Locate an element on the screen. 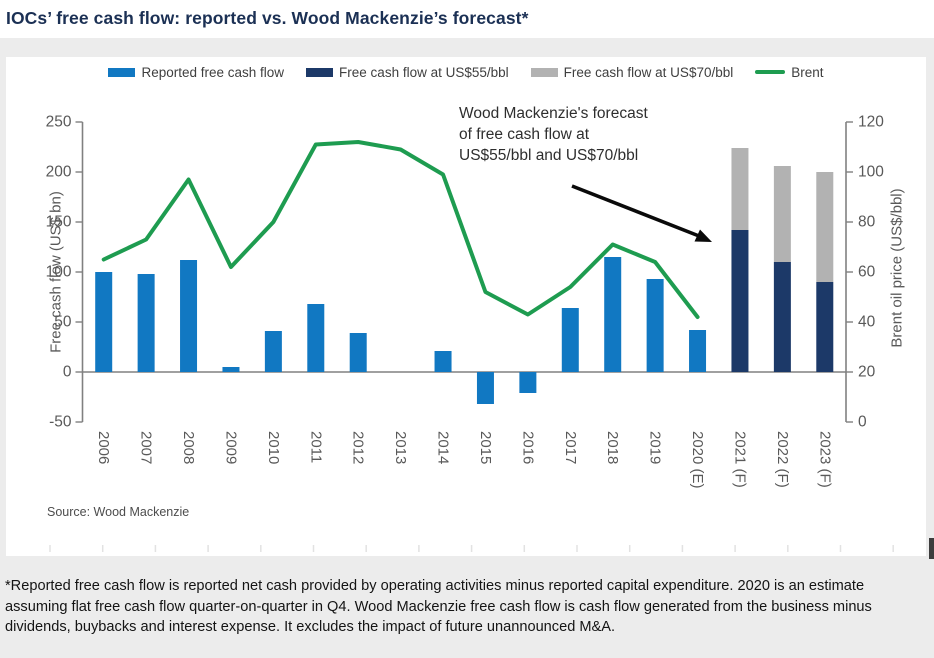 The height and width of the screenshot is (658, 934). legend-label: Free cash flow at US$70/bbl is located at coordinates (648, 72).